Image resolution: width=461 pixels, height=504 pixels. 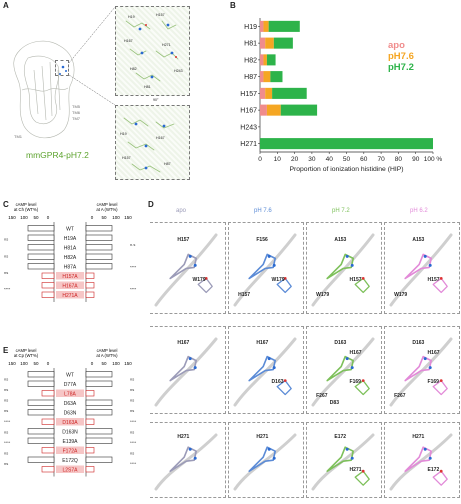 I want to click on panel-c-row-label: H81A, so click(x=70, y=248).